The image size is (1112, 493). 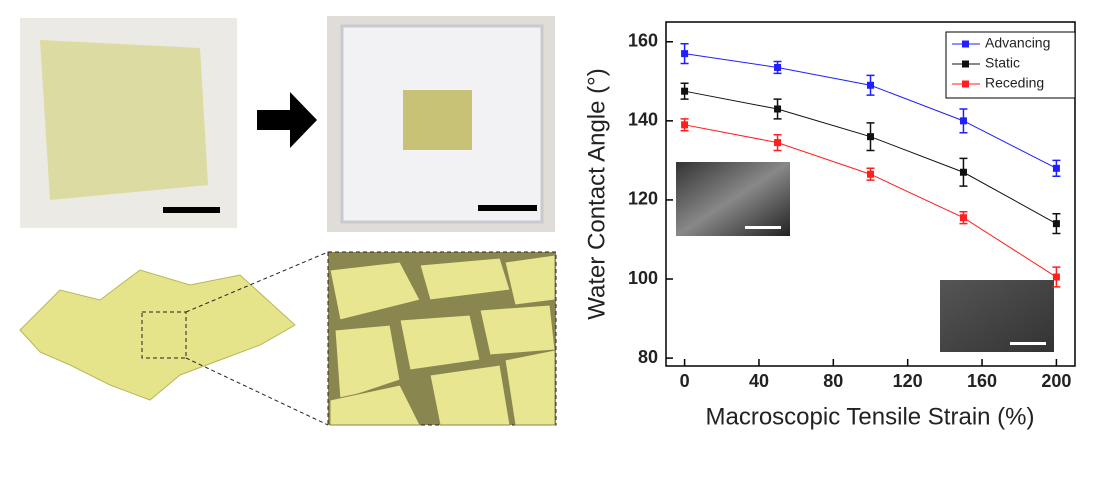 What do you see at coordinates (643, 41) in the screenshot?
I see `y-tick-label: 160` at bounding box center [643, 41].